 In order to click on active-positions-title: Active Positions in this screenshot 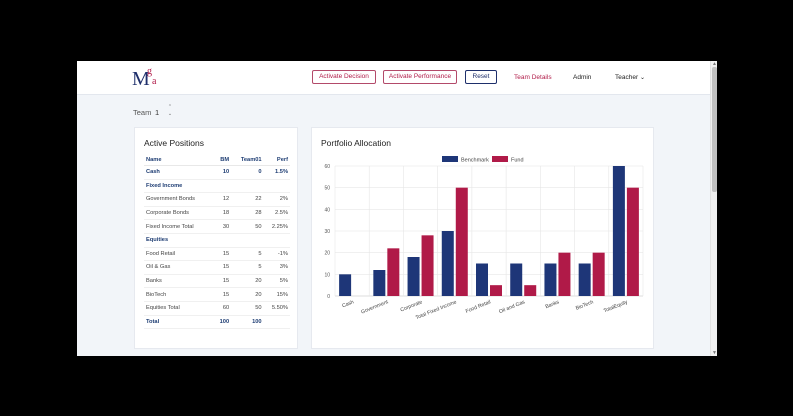, I will do `click(174, 143)`.